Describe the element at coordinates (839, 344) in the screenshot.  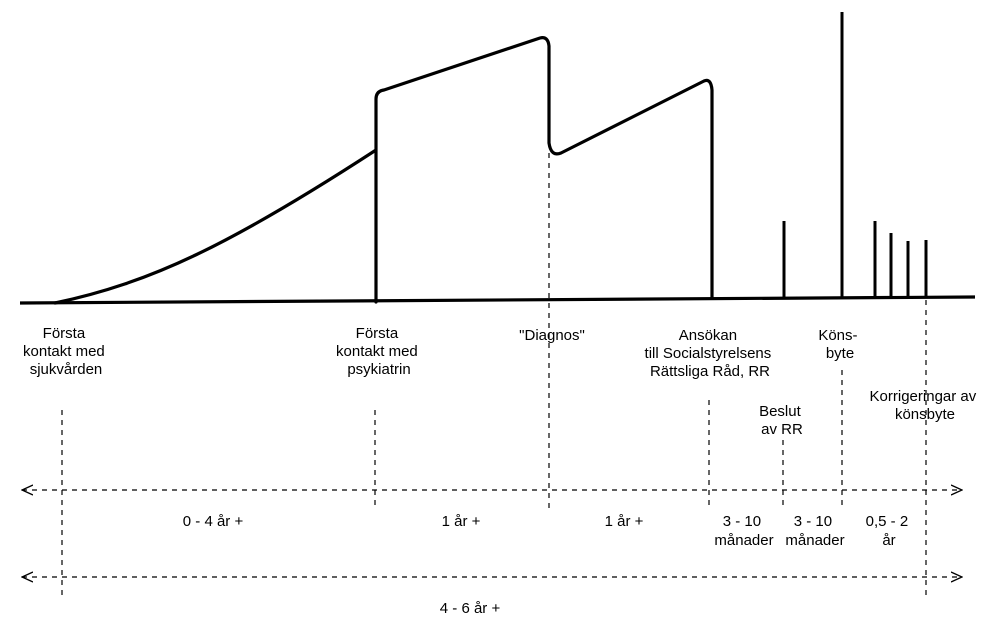
I see `label-konsbyte: Köns- byte` at that location.